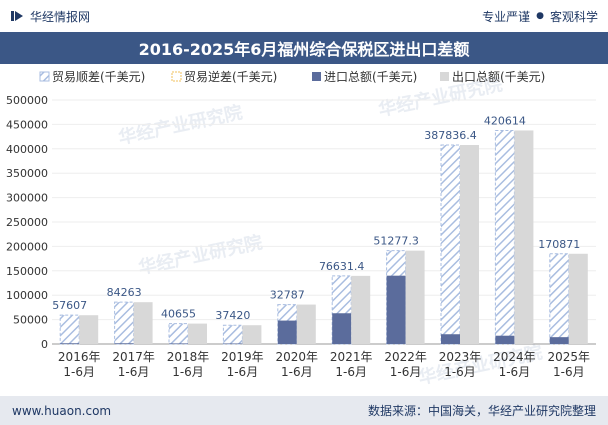 This screenshot has height=425, width=608. I want to click on legend-label: 贸易顺差(千美元), so click(98, 77).